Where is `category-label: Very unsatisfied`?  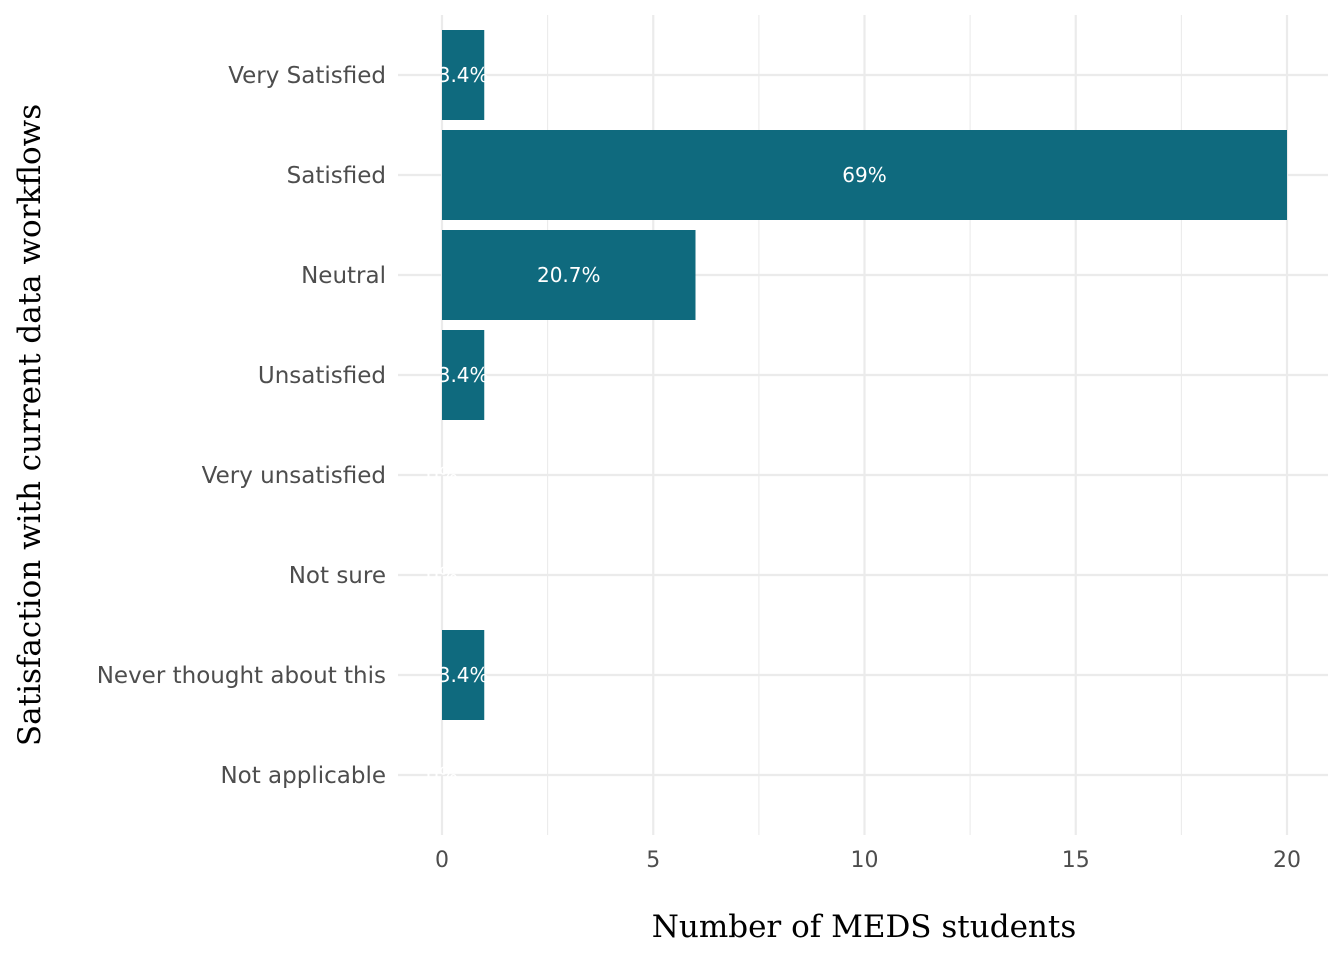
category-label: Very unsatisfied is located at coordinates (294, 476).